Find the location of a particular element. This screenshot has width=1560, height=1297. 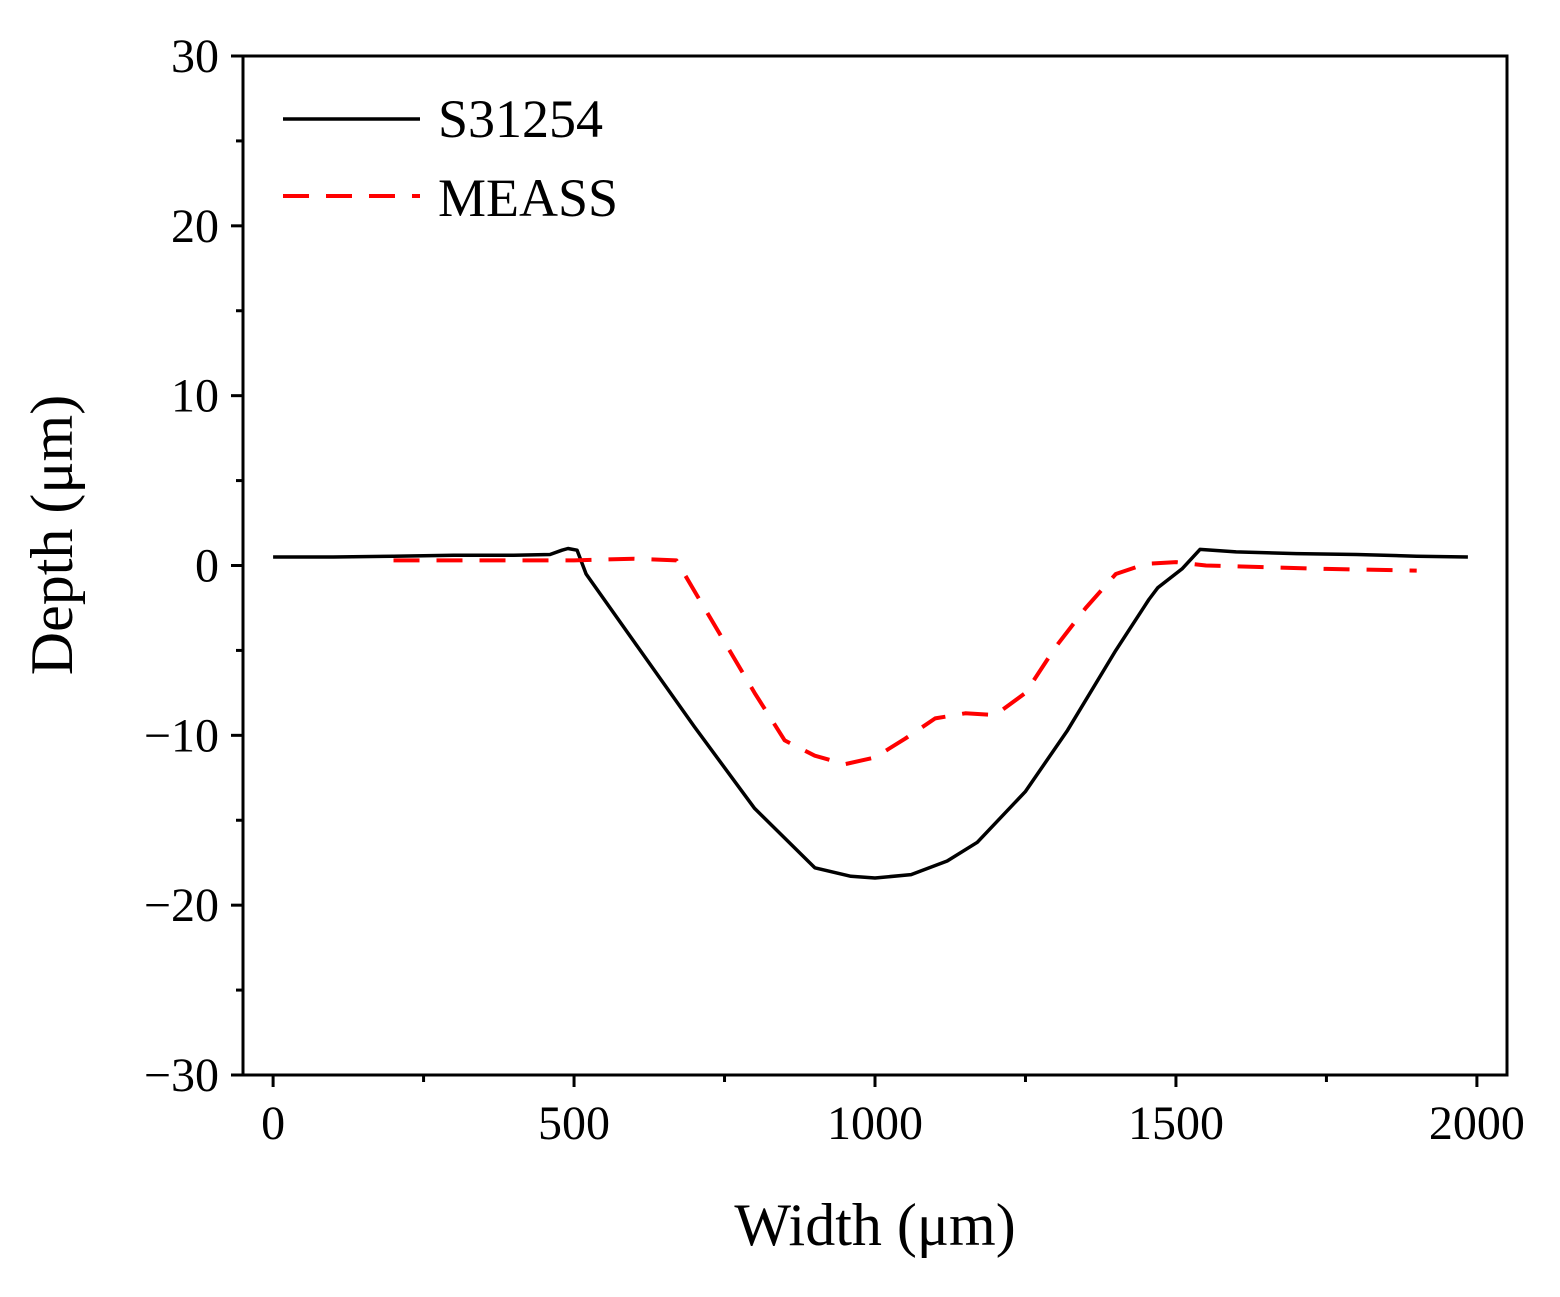

y-tick-label: −30 is located at coordinates (181, 1075).